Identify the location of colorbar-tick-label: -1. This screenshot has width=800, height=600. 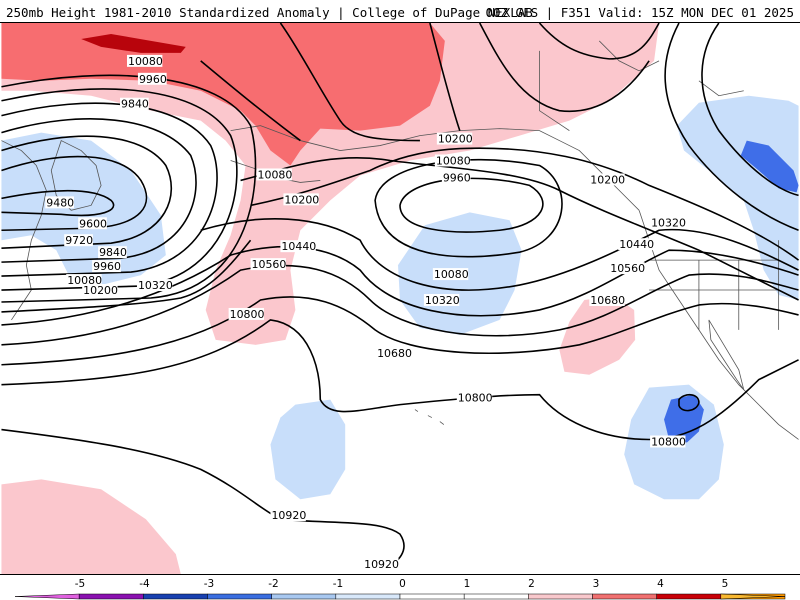
(338, 584).